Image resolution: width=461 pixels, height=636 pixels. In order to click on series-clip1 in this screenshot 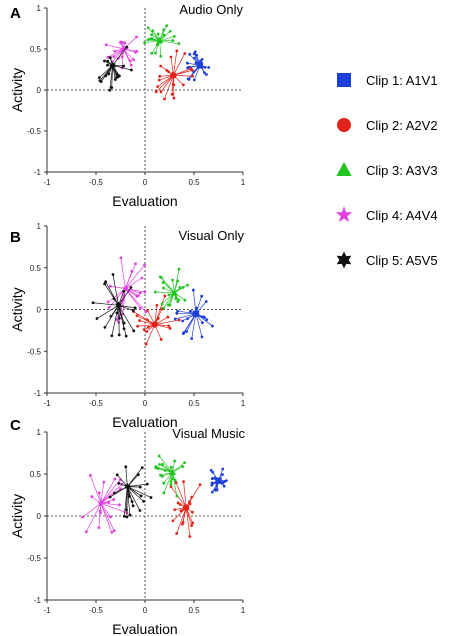, I will do `click(198, 66)`.